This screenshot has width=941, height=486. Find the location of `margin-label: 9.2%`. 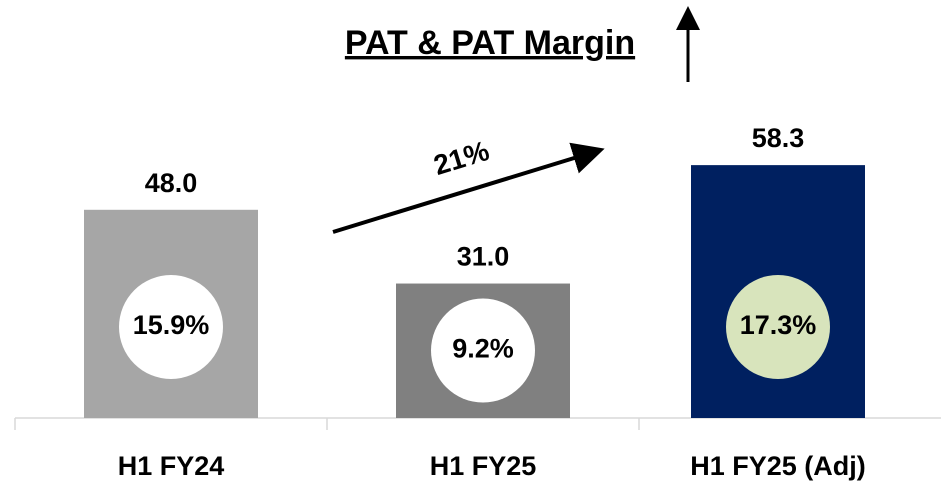

margin-label: 9.2% is located at coordinates (483, 349).